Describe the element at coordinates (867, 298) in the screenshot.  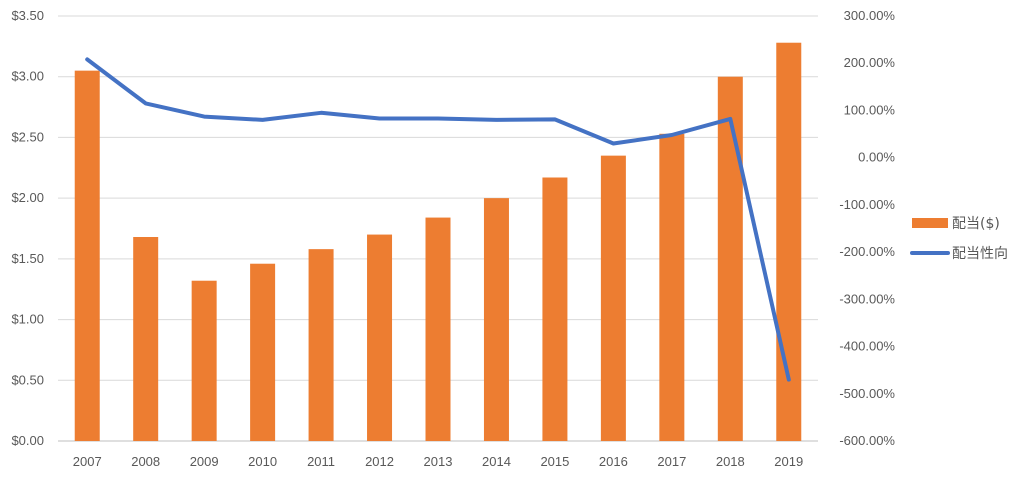
I see `right-tick-label: -300.00%` at that location.